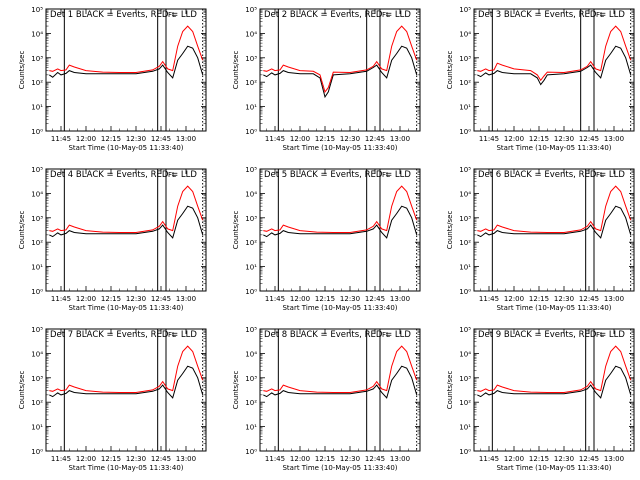  Describe the element at coordinates (337, 175) in the screenshot. I see `panel-title: Det 5 BLACK = Events, RED = LLD` at that location.